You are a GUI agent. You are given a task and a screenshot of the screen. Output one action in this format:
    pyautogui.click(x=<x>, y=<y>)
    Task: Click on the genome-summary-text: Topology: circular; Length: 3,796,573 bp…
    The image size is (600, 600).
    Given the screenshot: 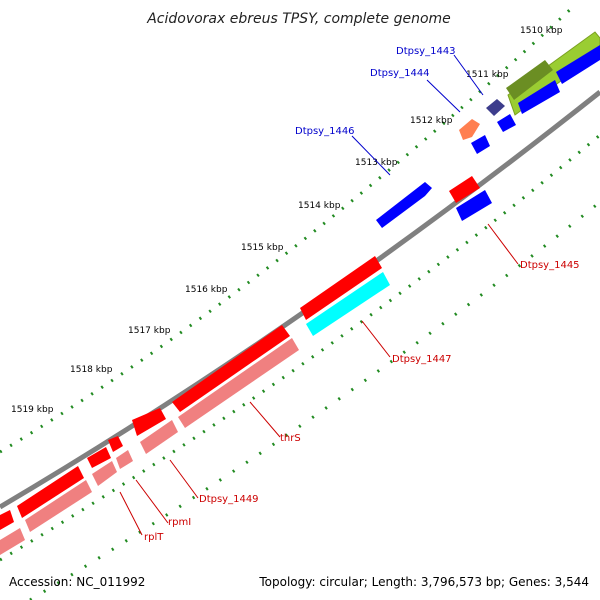 What is the action you would take?
    pyautogui.click(x=423, y=582)
    